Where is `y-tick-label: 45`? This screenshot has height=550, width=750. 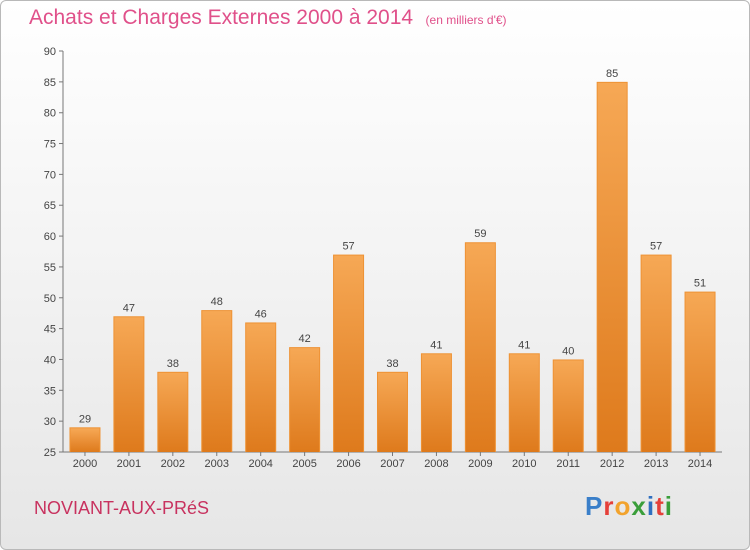 y-tick-label: 45 is located at coordinates (50, 330).